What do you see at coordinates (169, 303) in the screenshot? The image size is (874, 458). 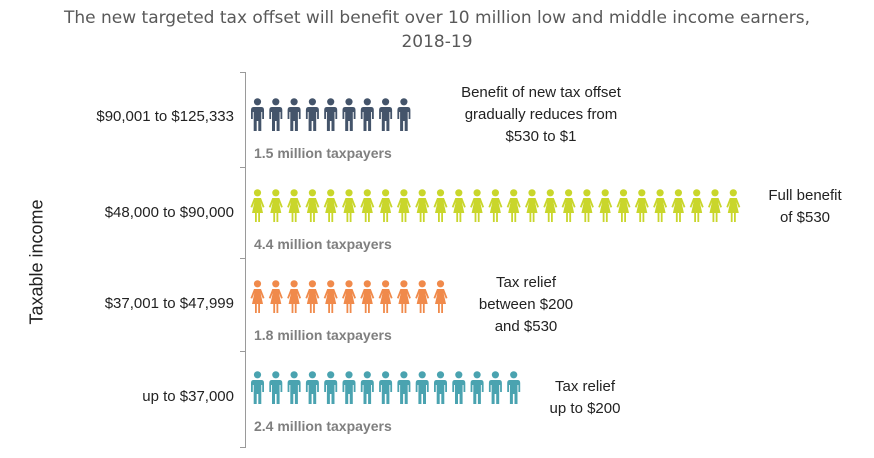 I see `category-label: $37,001 to $47,999` at bounding box center [169, 303].